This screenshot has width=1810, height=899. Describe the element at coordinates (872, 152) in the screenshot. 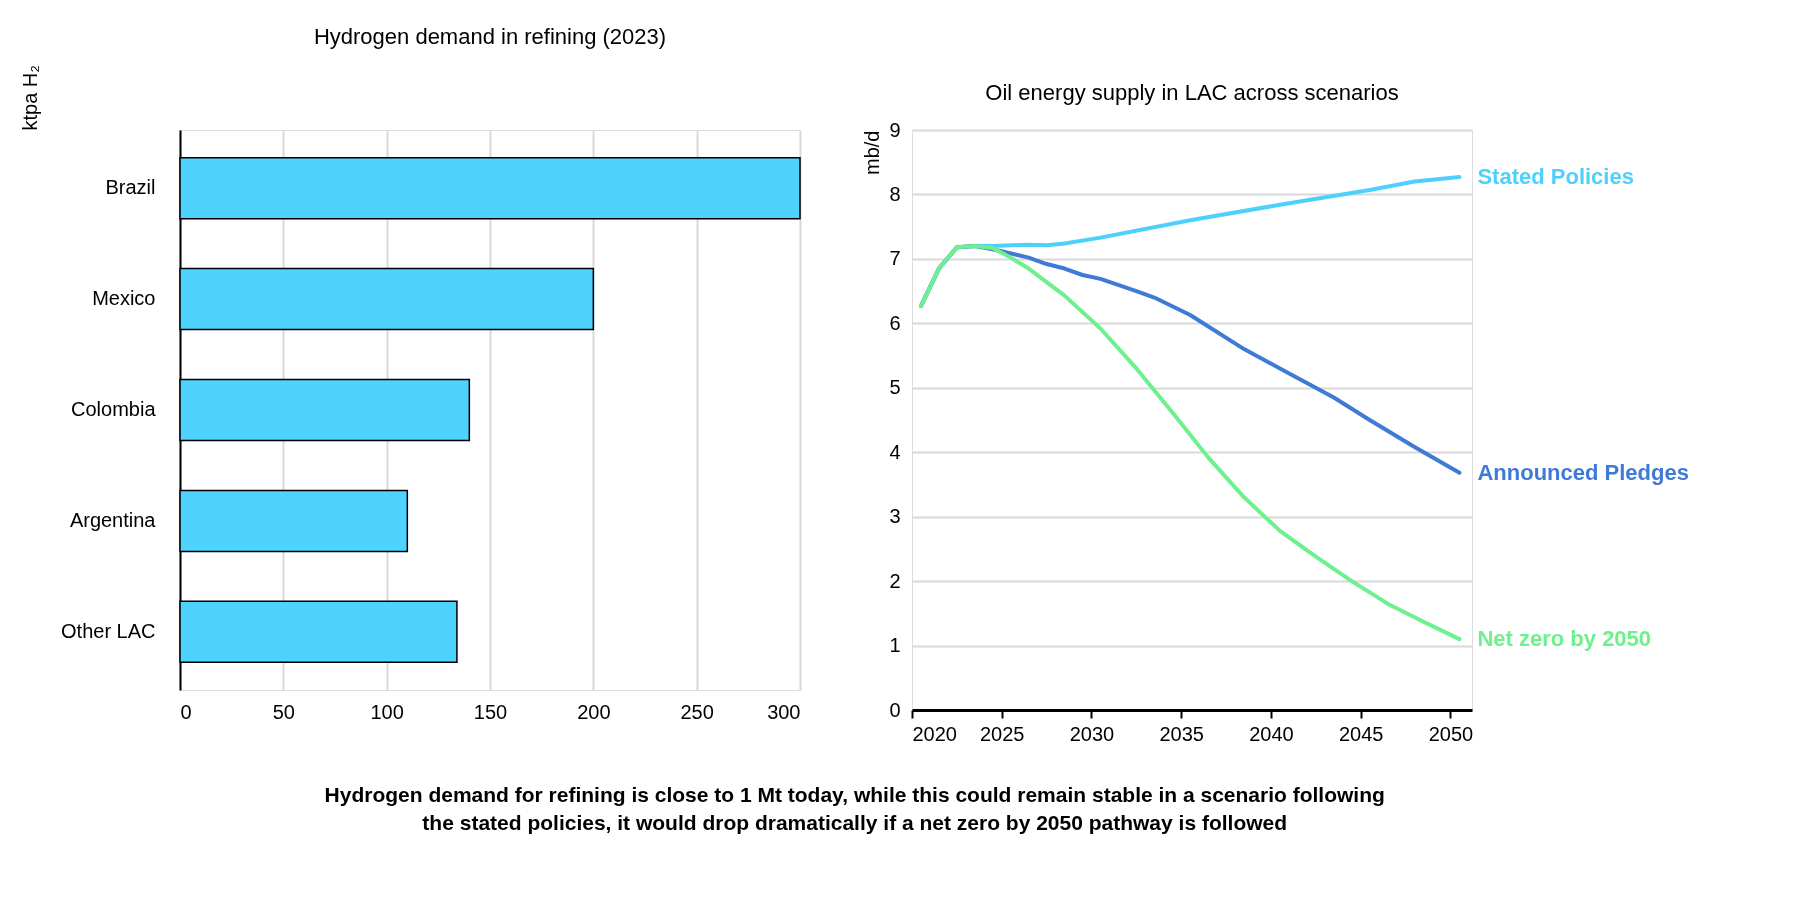

I see `y-axis-title: mb/d` at that location.